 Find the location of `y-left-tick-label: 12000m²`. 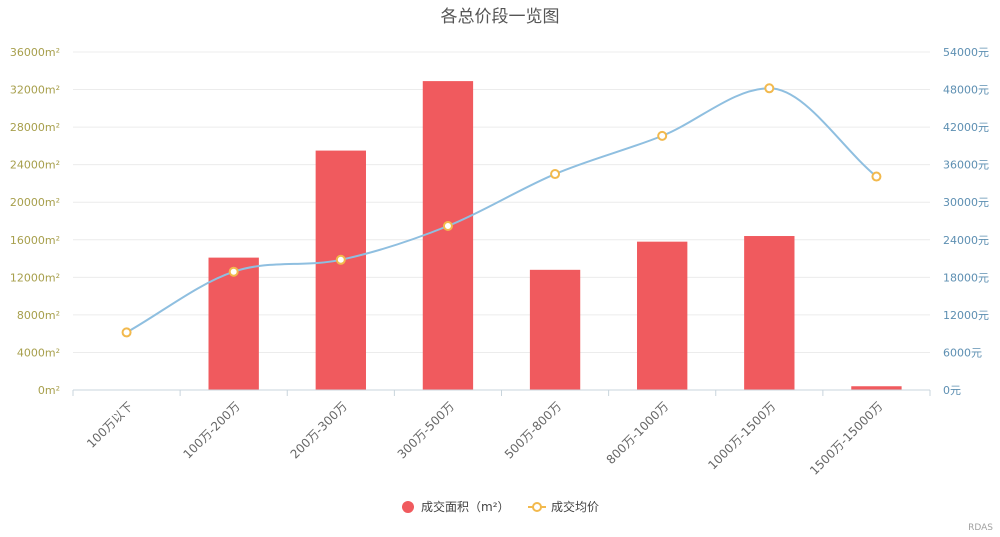

y-left-tick-label: 12000m² is located at coordinates (35, 277).